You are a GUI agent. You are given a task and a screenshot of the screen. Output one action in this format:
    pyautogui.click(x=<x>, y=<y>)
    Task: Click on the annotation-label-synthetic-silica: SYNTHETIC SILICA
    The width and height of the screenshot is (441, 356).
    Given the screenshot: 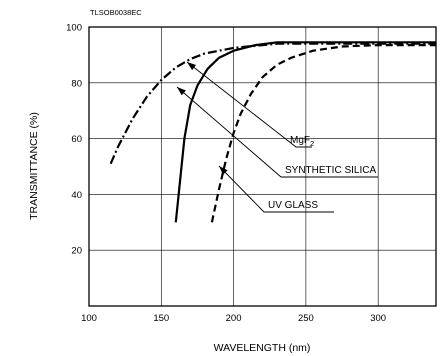 What is the action you would take?
    pyautogui.click(x=330, y=170)
    